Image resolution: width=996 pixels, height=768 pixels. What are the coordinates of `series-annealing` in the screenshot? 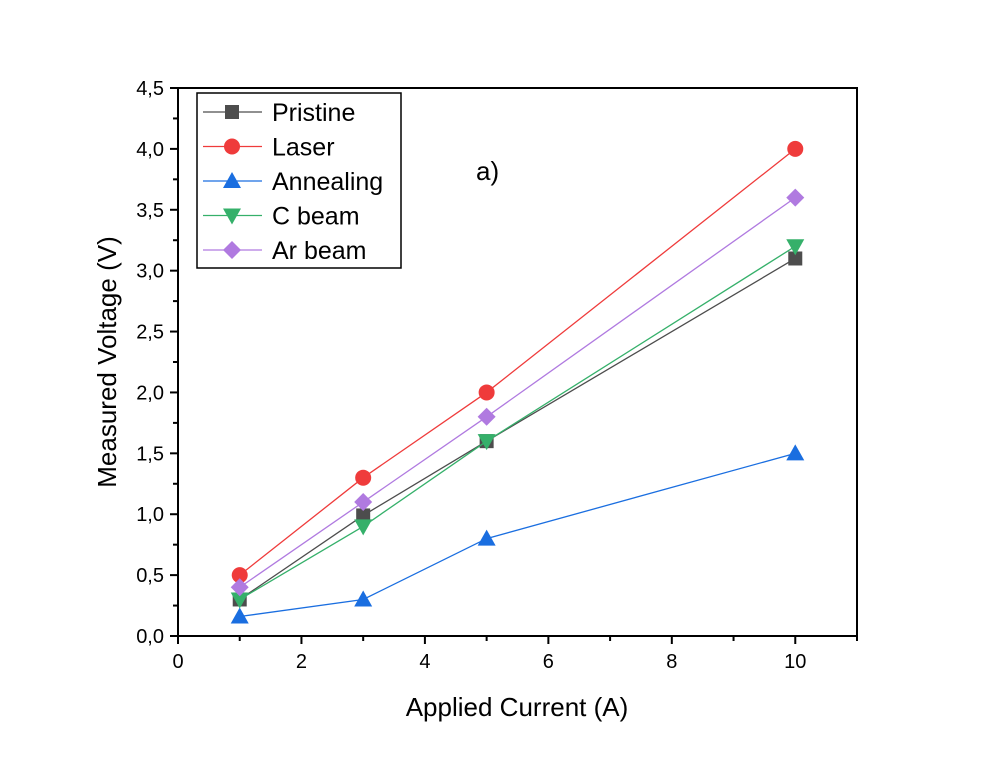 It's located at (517, 534).